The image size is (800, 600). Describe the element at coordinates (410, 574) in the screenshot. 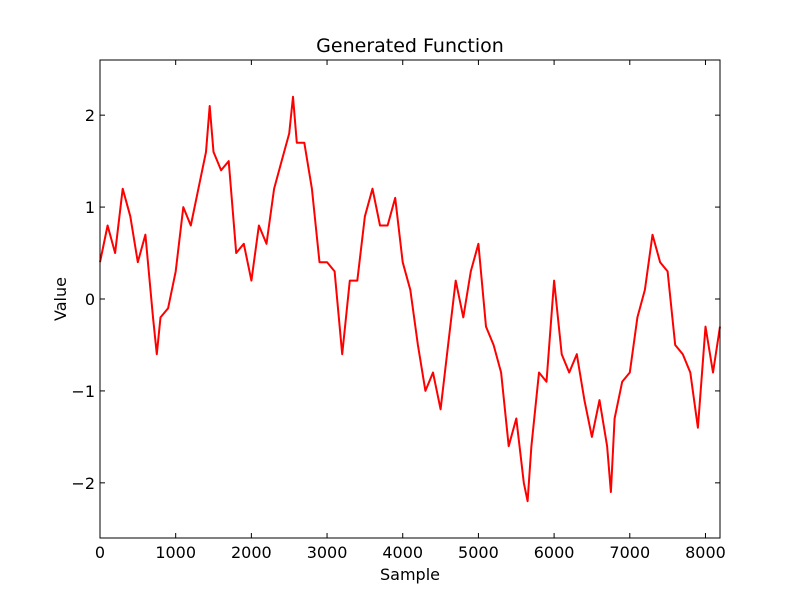

I see `x-axis-label: Sample` at that location.